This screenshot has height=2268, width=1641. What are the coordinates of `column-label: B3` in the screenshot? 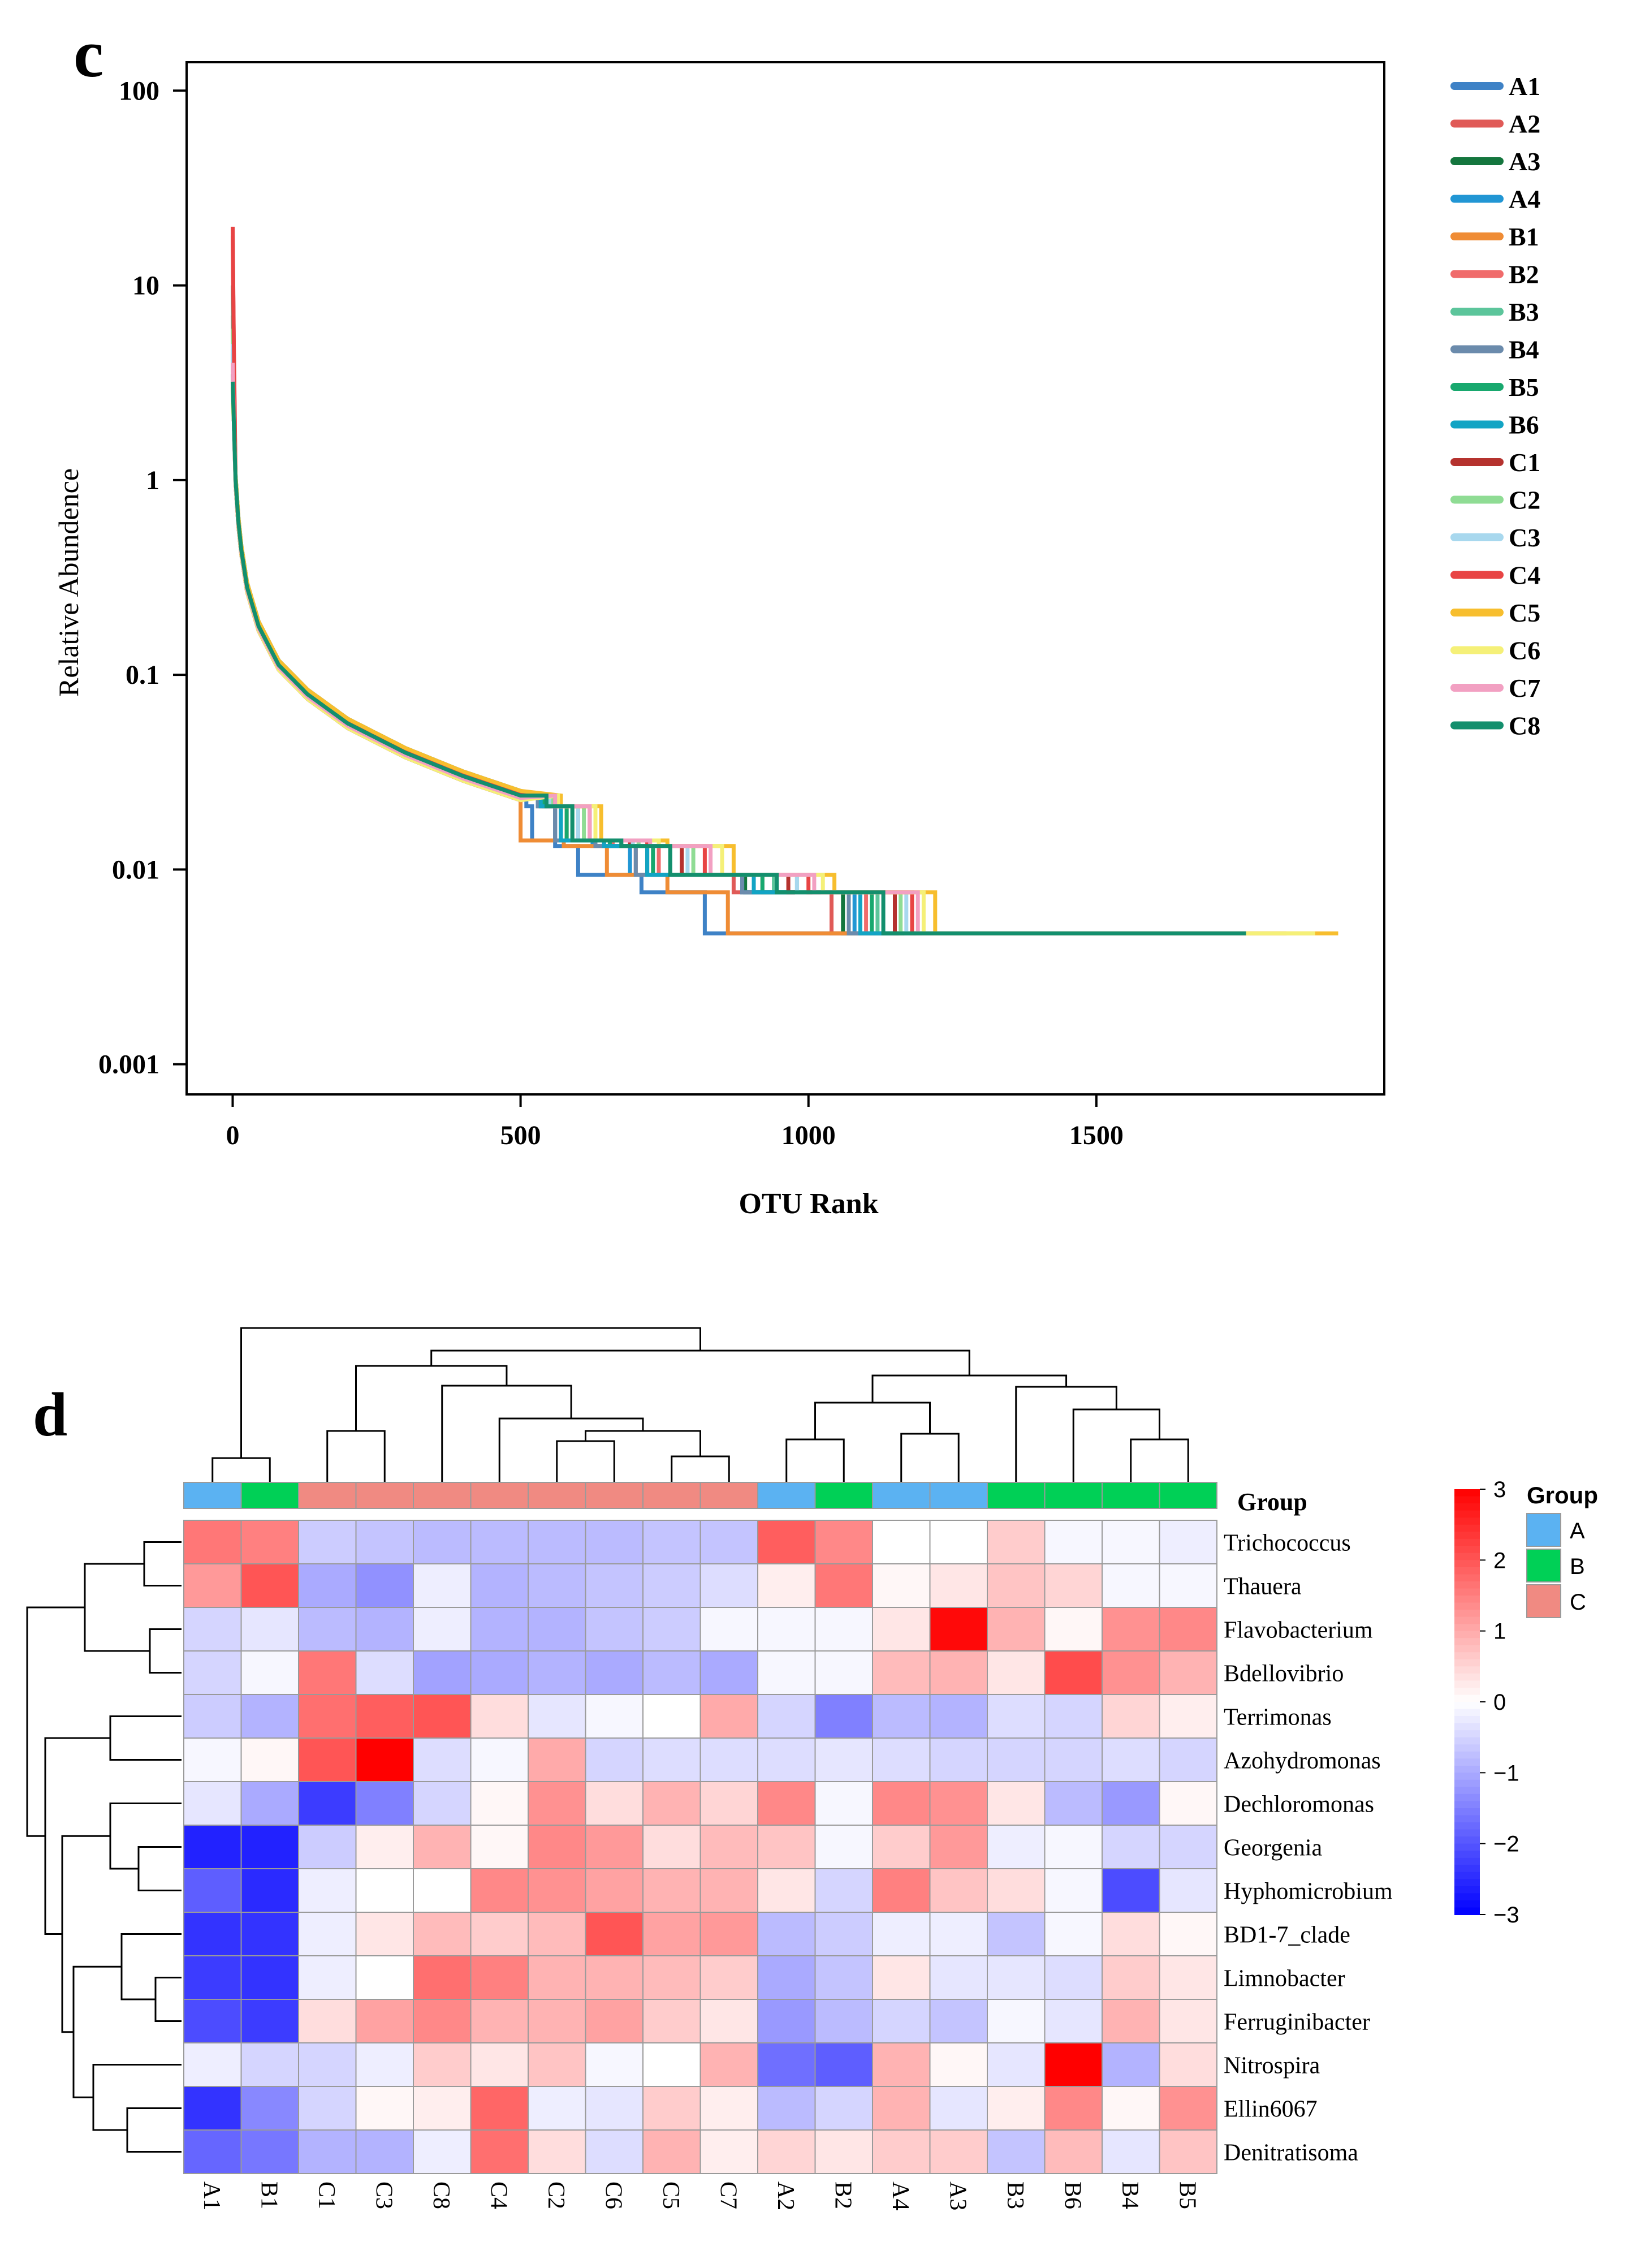 It's located at (1015, 2195).